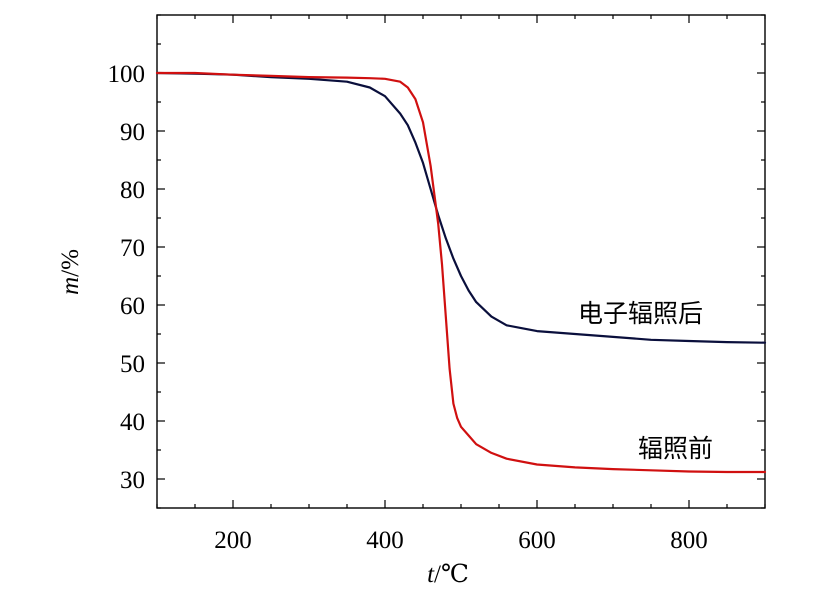 This screenshot has height=591, width=827. Describe the element at coordinates (132, 190) in the screenshot. I see `y-tick-label: 80` at that location.